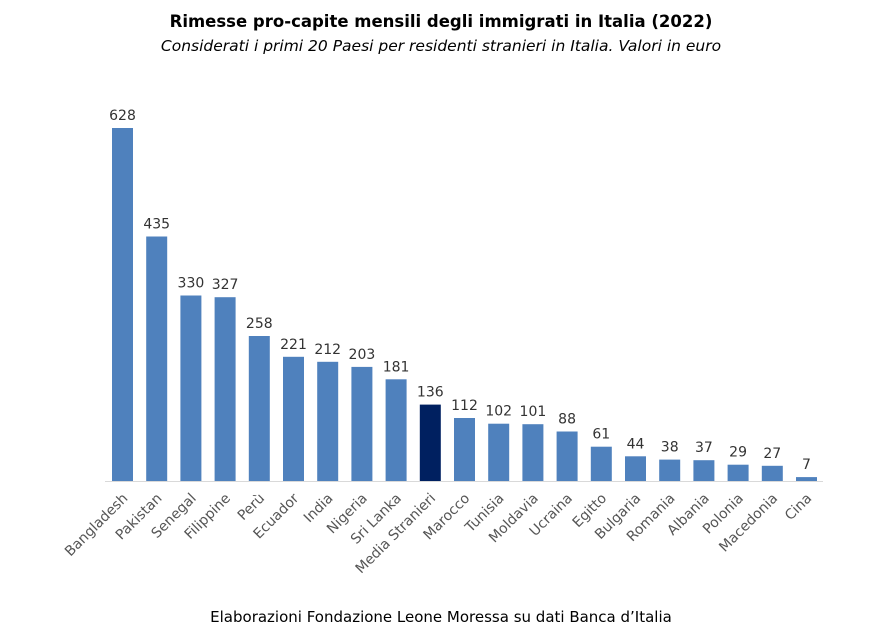 The width and height of the screenshot is (882, 640). I want to click on value-label: 44, so click(636, 444).